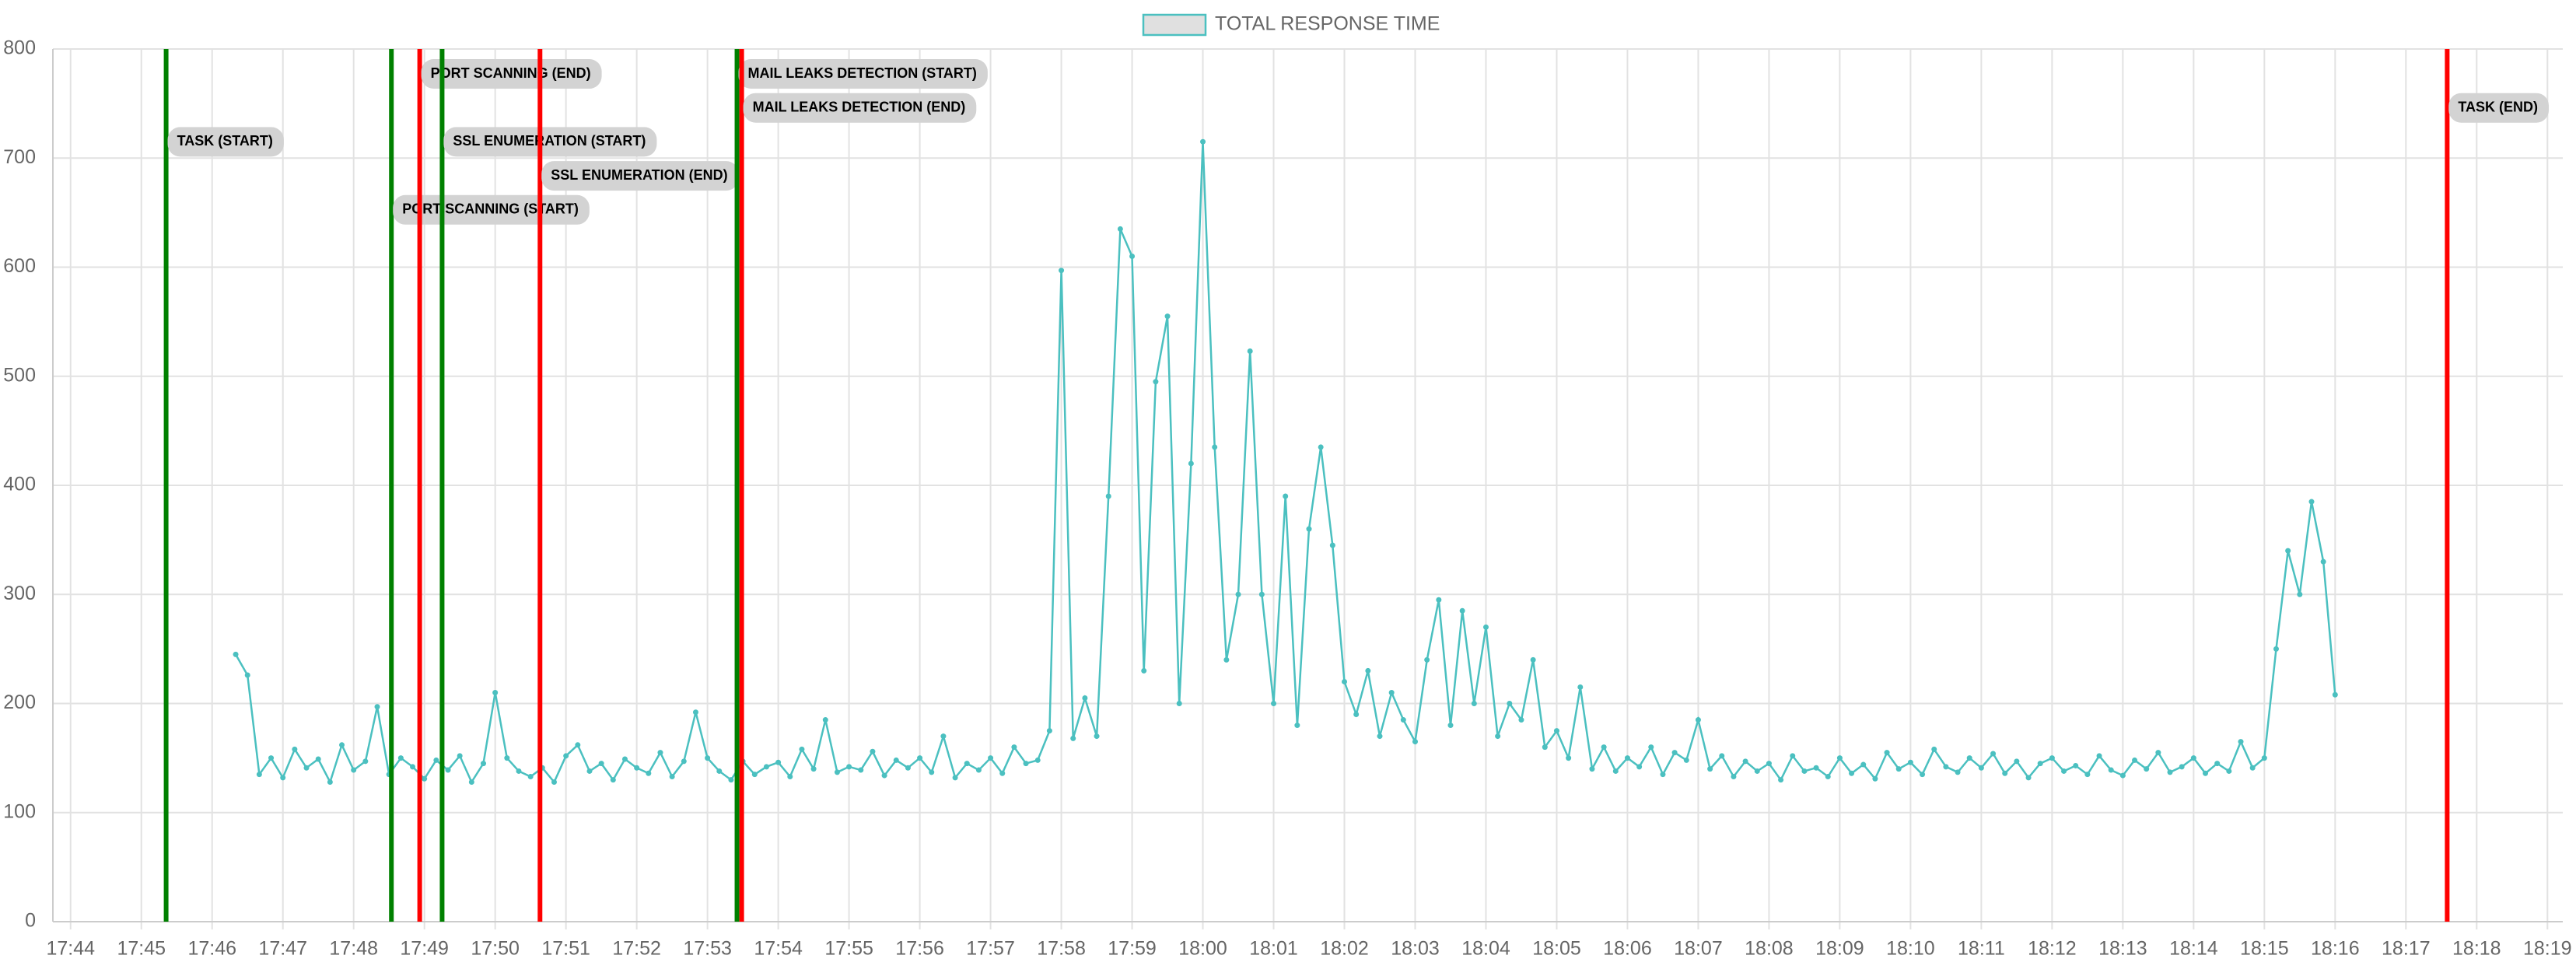  I want to click on x-tick-label: 18:10, so click(1911, 949).